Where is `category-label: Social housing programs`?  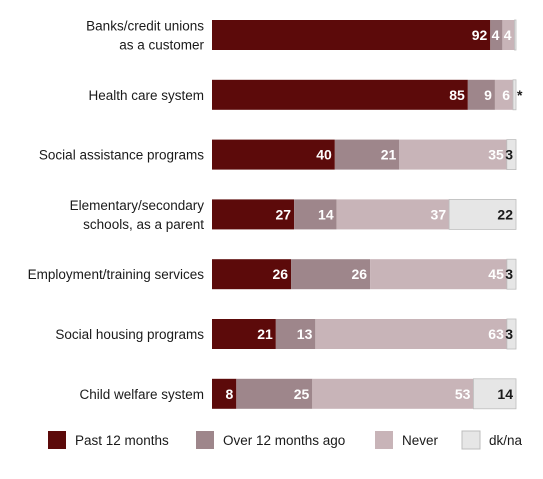
category-label: Social housing programs is located at coordinates (129, 334).